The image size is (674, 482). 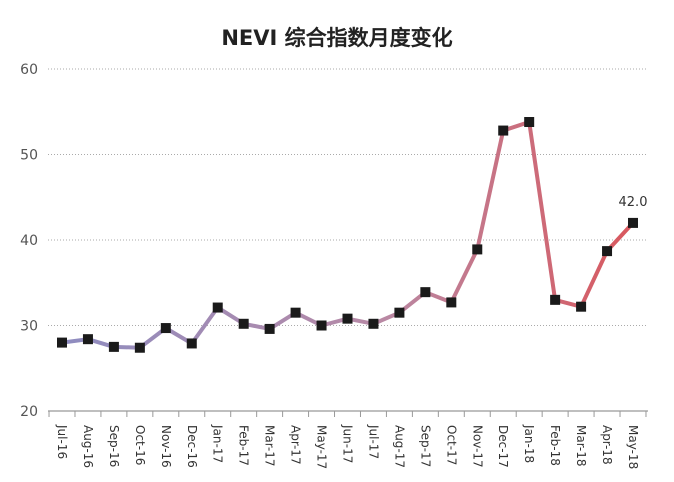 I want to click on x-tick-label: Dec-16, so click(x=192, y=446).